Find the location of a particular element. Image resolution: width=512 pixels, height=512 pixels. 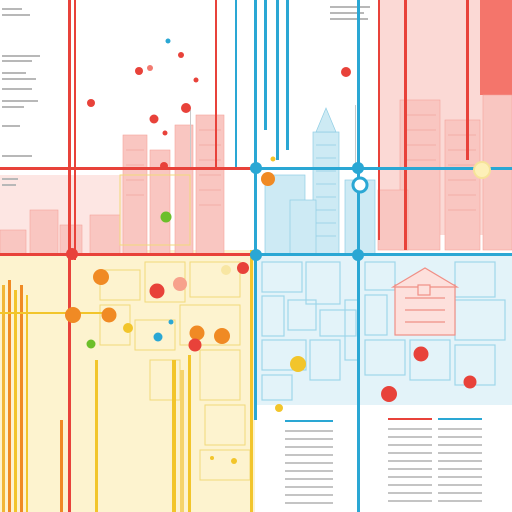

top-right-text-block is located at coordinates (350, 13).